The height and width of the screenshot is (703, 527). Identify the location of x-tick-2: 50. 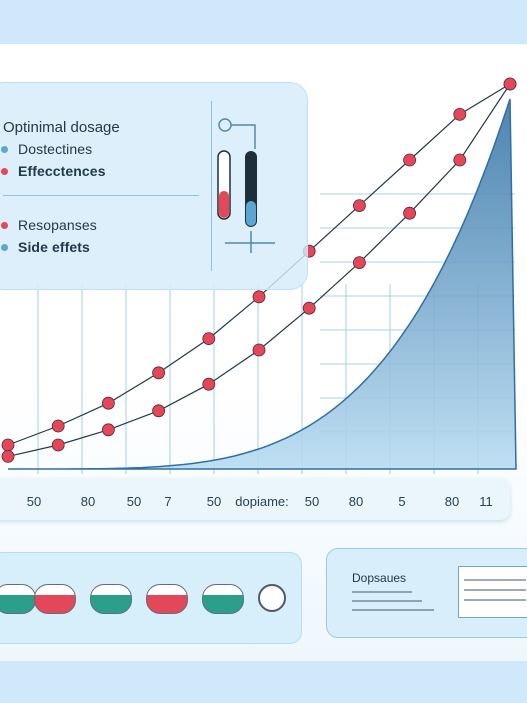
(134, 501).